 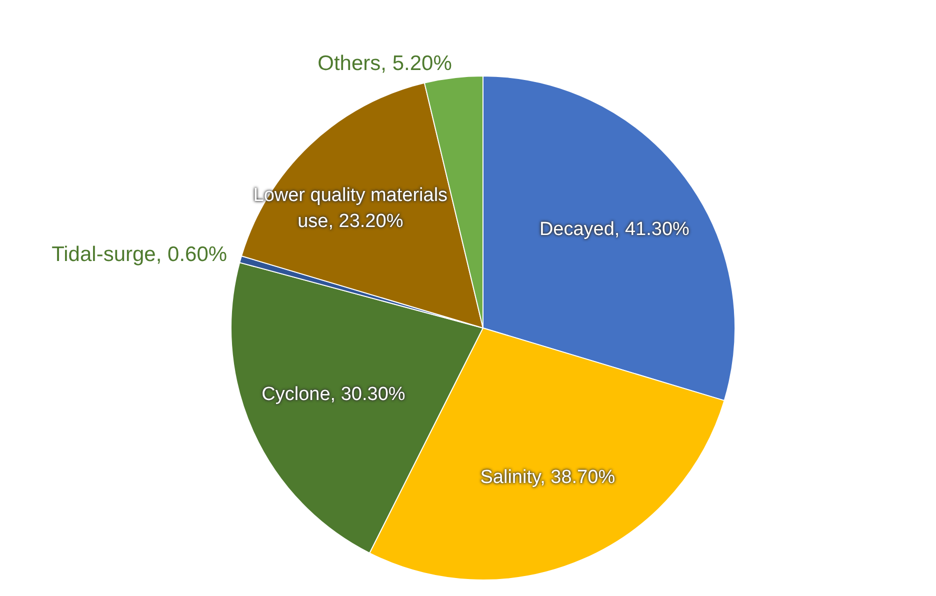 What do you see at coordinates (140, 255) in the screenshot?
I see `slice-label: Tidal-surge, 0.60%` at bounding box center [140, 255].